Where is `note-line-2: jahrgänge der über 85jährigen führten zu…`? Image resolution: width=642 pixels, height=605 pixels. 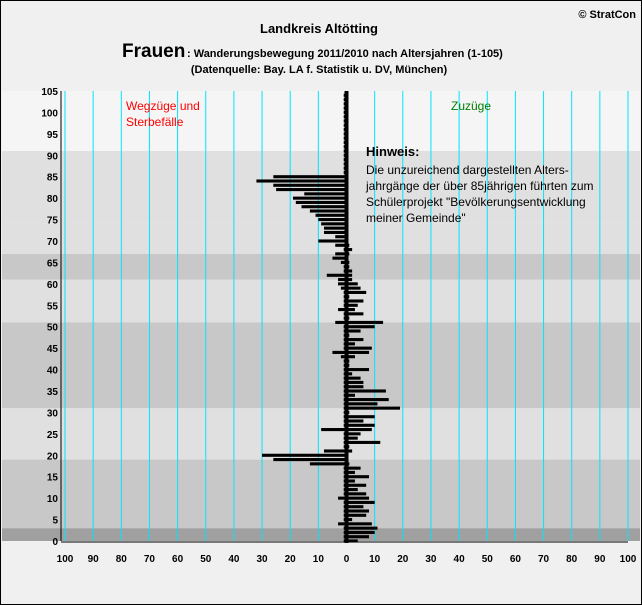 note-line-2: jahrgänge der über 85jährigen führten zu… is located at coordinates (479, 186).